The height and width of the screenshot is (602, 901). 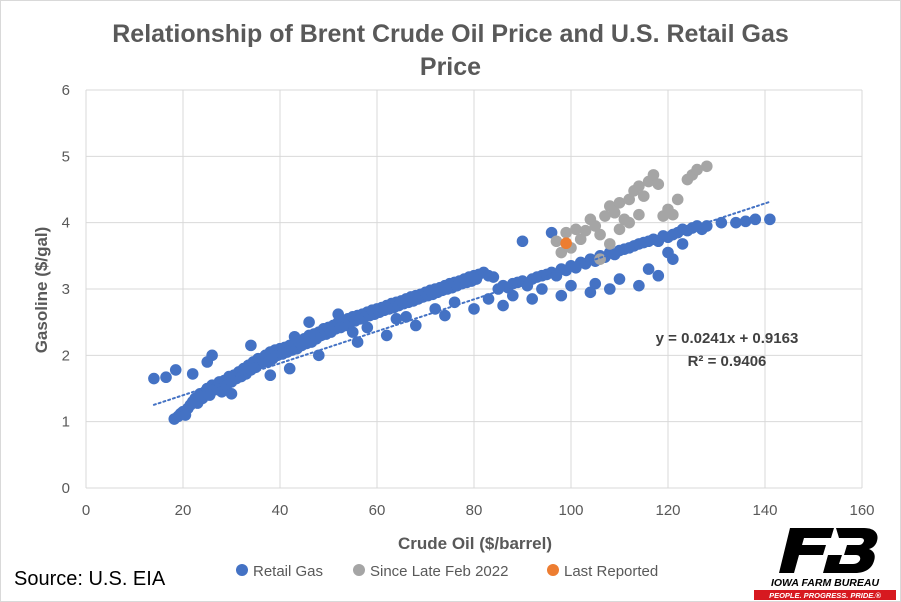 What do you see at coordinates (66, 90) in the screenshot?
I see `y-tick-label: 6` at bounding box center [66, 90].